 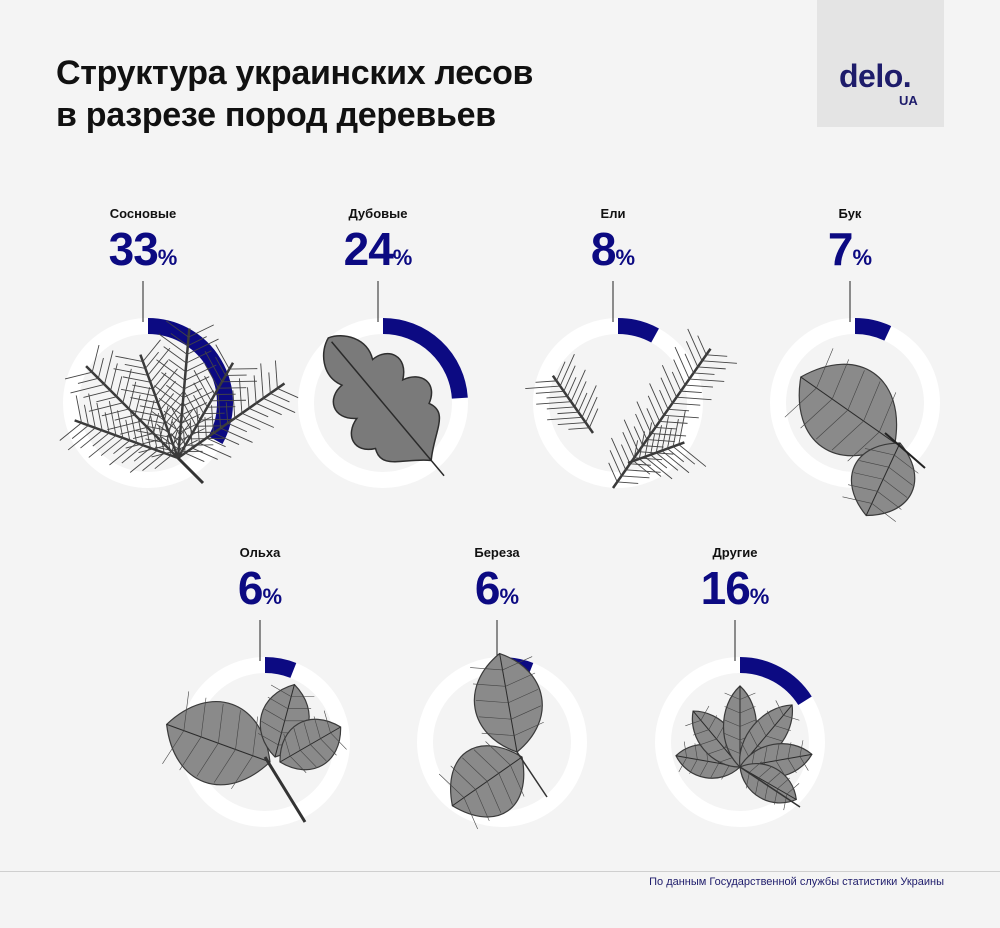 What do you see at coordinates (383, 406) in the screenshot?
I see `oak-leaf-image` at bounding box center [383, 406].